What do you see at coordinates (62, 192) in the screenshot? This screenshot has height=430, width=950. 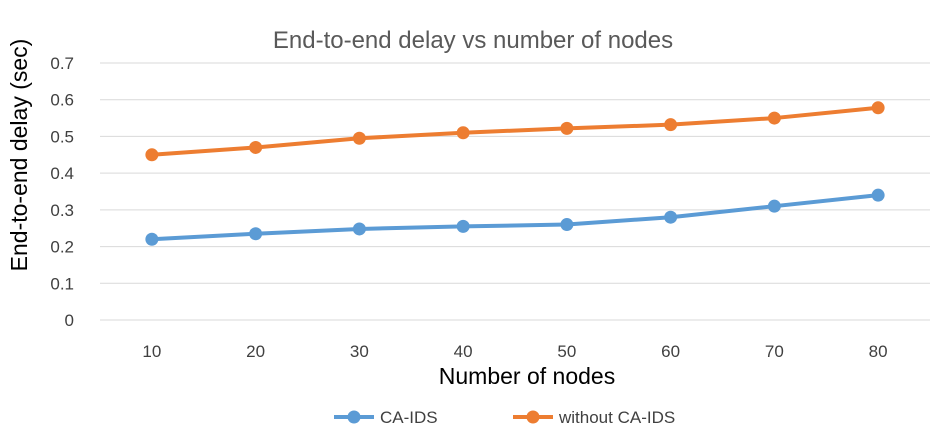 I see `y-axis-ticks: 0 0.1 0.2 0.3 0.4 0.5 0.6 0.7` at bounding box center [62, 192].